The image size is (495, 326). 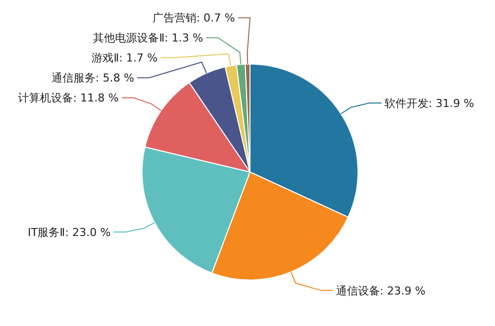 I want to click on slice-label: IT服务Ⅱ: 23.0 %, so click(x=69, y=232).